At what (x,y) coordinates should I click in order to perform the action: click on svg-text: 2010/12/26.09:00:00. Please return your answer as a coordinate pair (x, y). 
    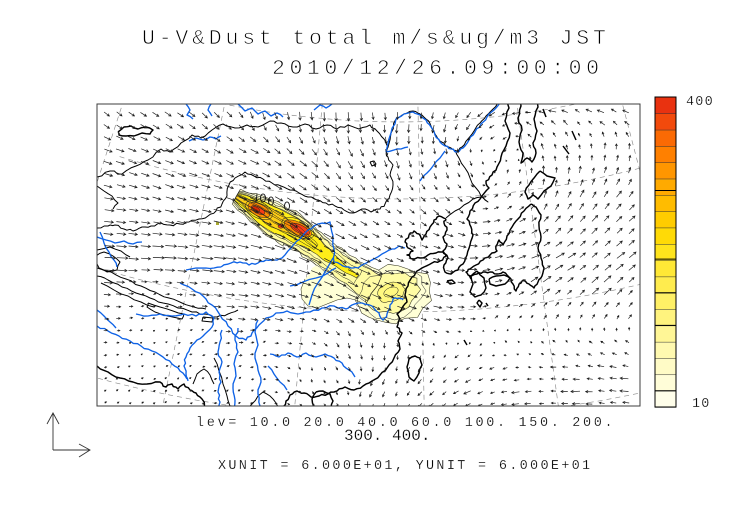
    Looking at the image, I should click on (438, 69).